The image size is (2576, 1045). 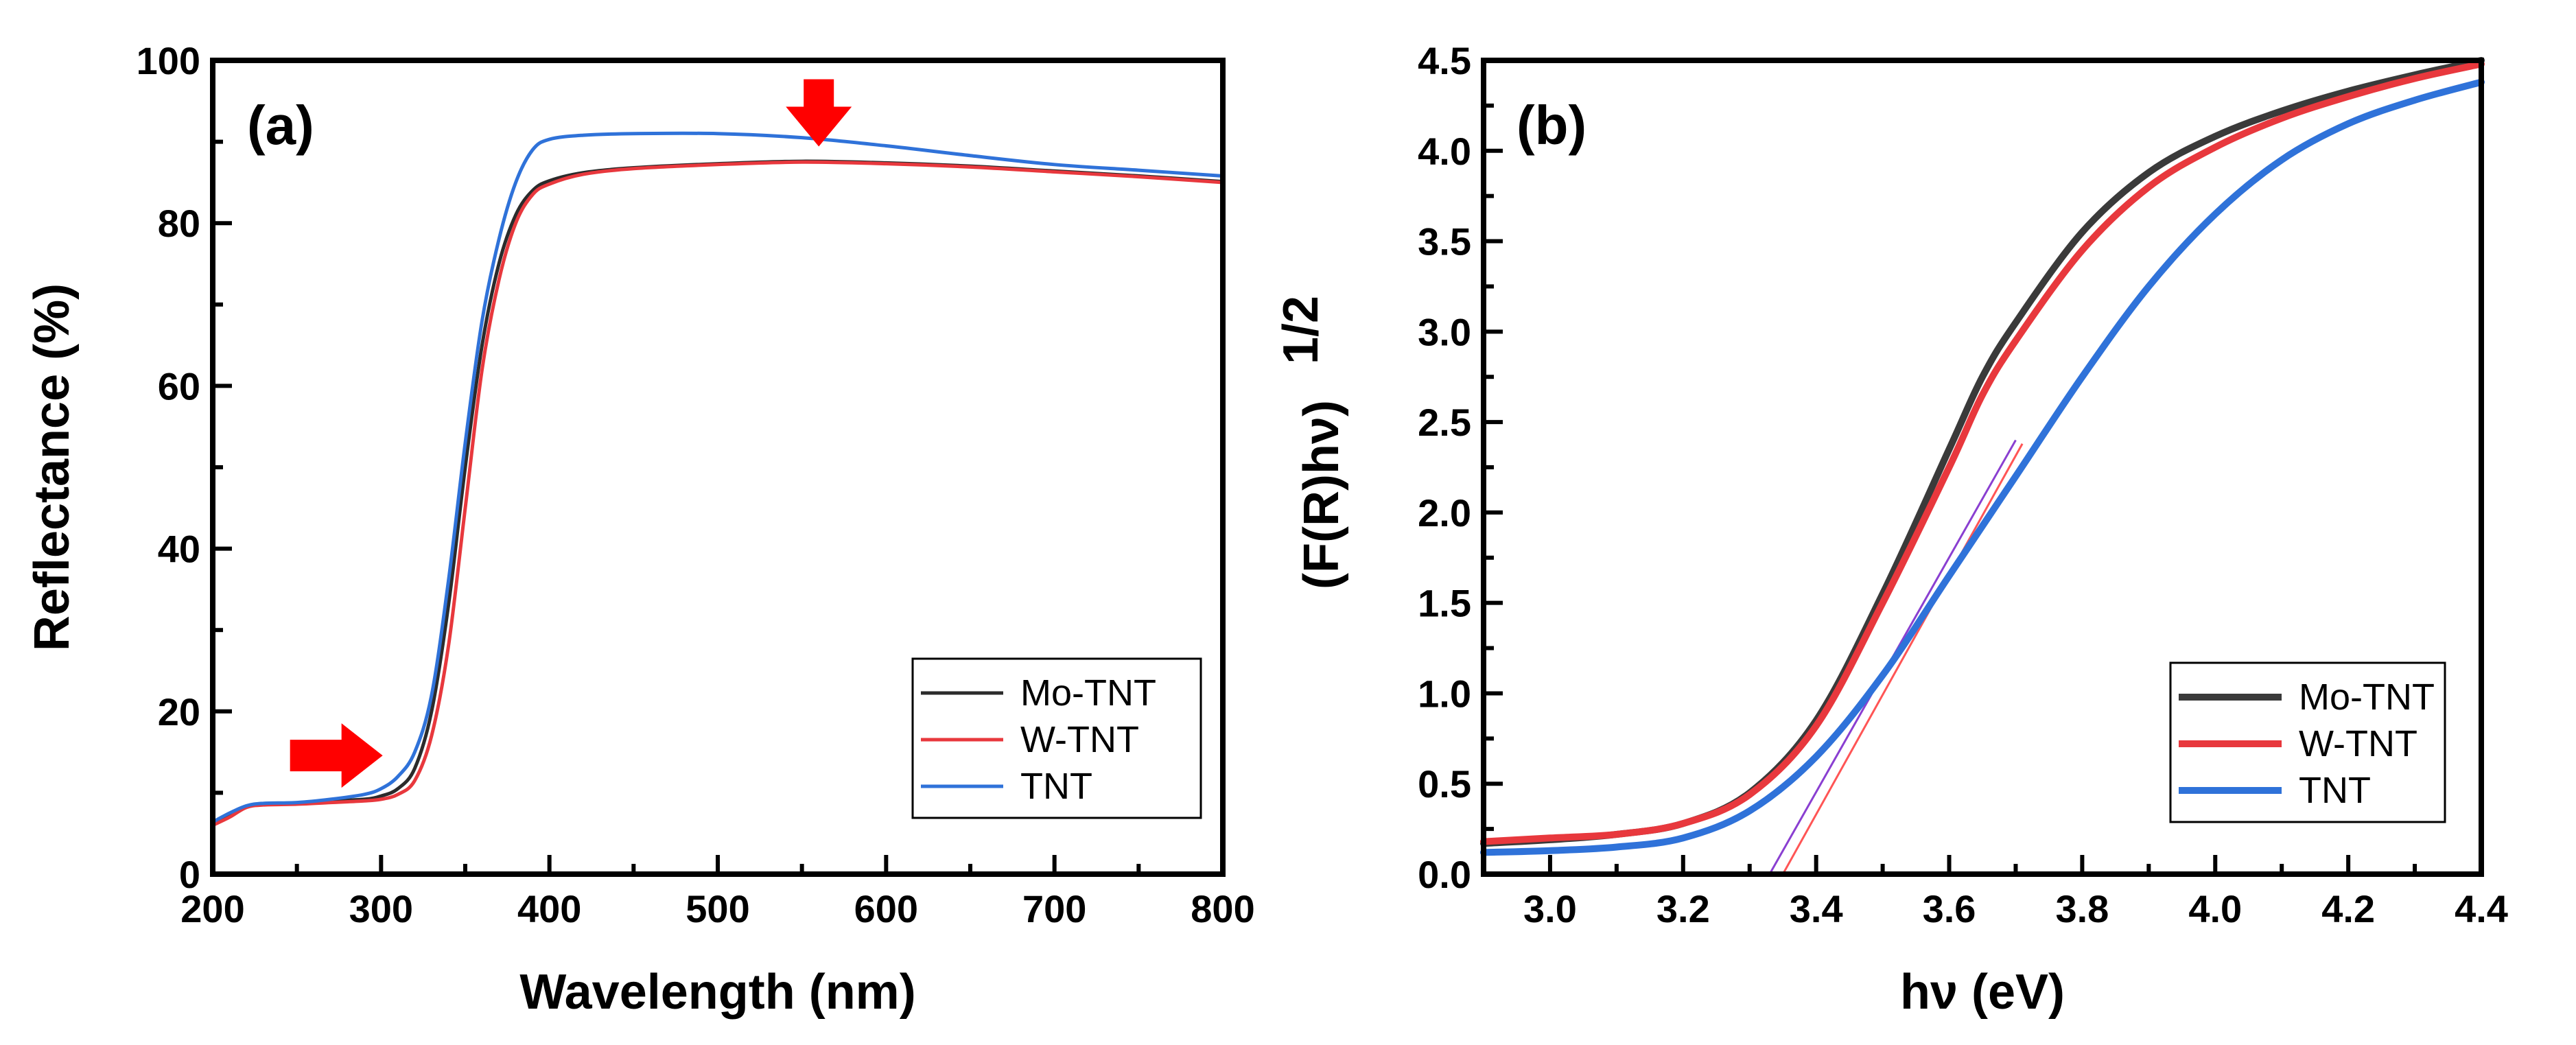 I want to click on y-tick-label: 3.0, so click(x=1444, y=331).